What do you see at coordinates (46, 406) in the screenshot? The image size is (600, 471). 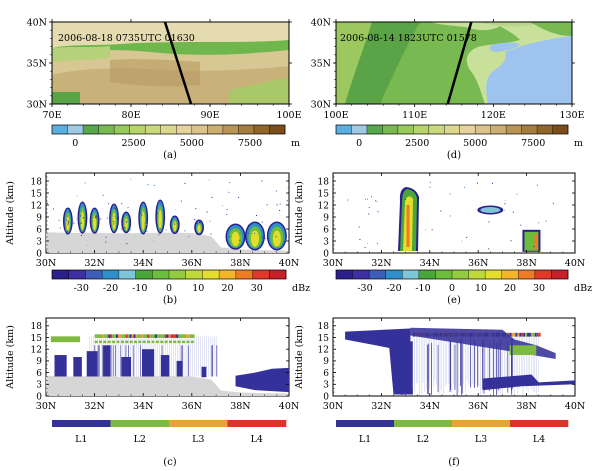 I see `x-tick-label: 30N` at bounding box center [46, 406].